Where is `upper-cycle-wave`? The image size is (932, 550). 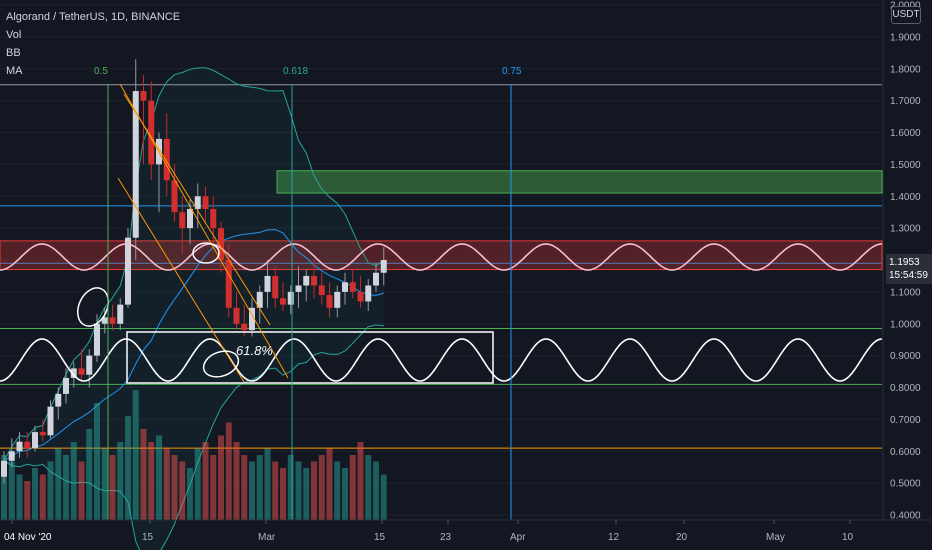 upper-cycle-wave is located at coordinates (441, 257).